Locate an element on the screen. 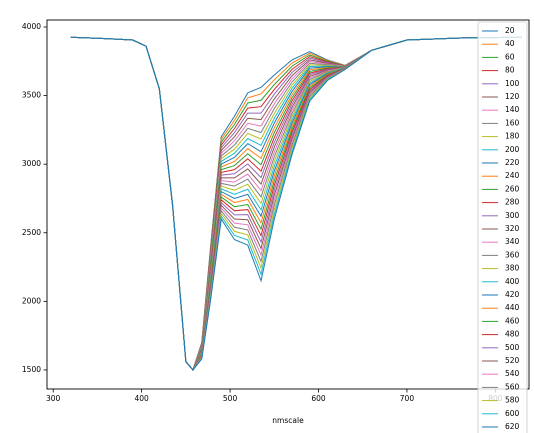 This screenshot has height=433, width=534. legend-label: 60 is located at coordinates (510, 56).